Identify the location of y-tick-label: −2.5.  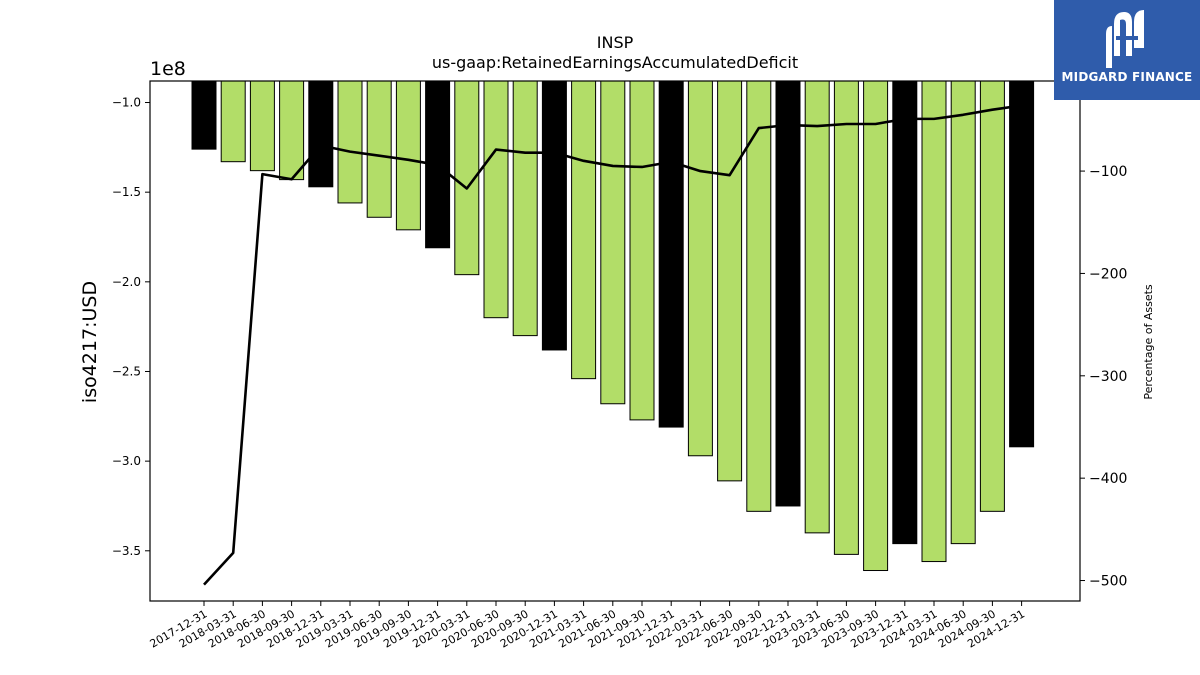
(126, 371).